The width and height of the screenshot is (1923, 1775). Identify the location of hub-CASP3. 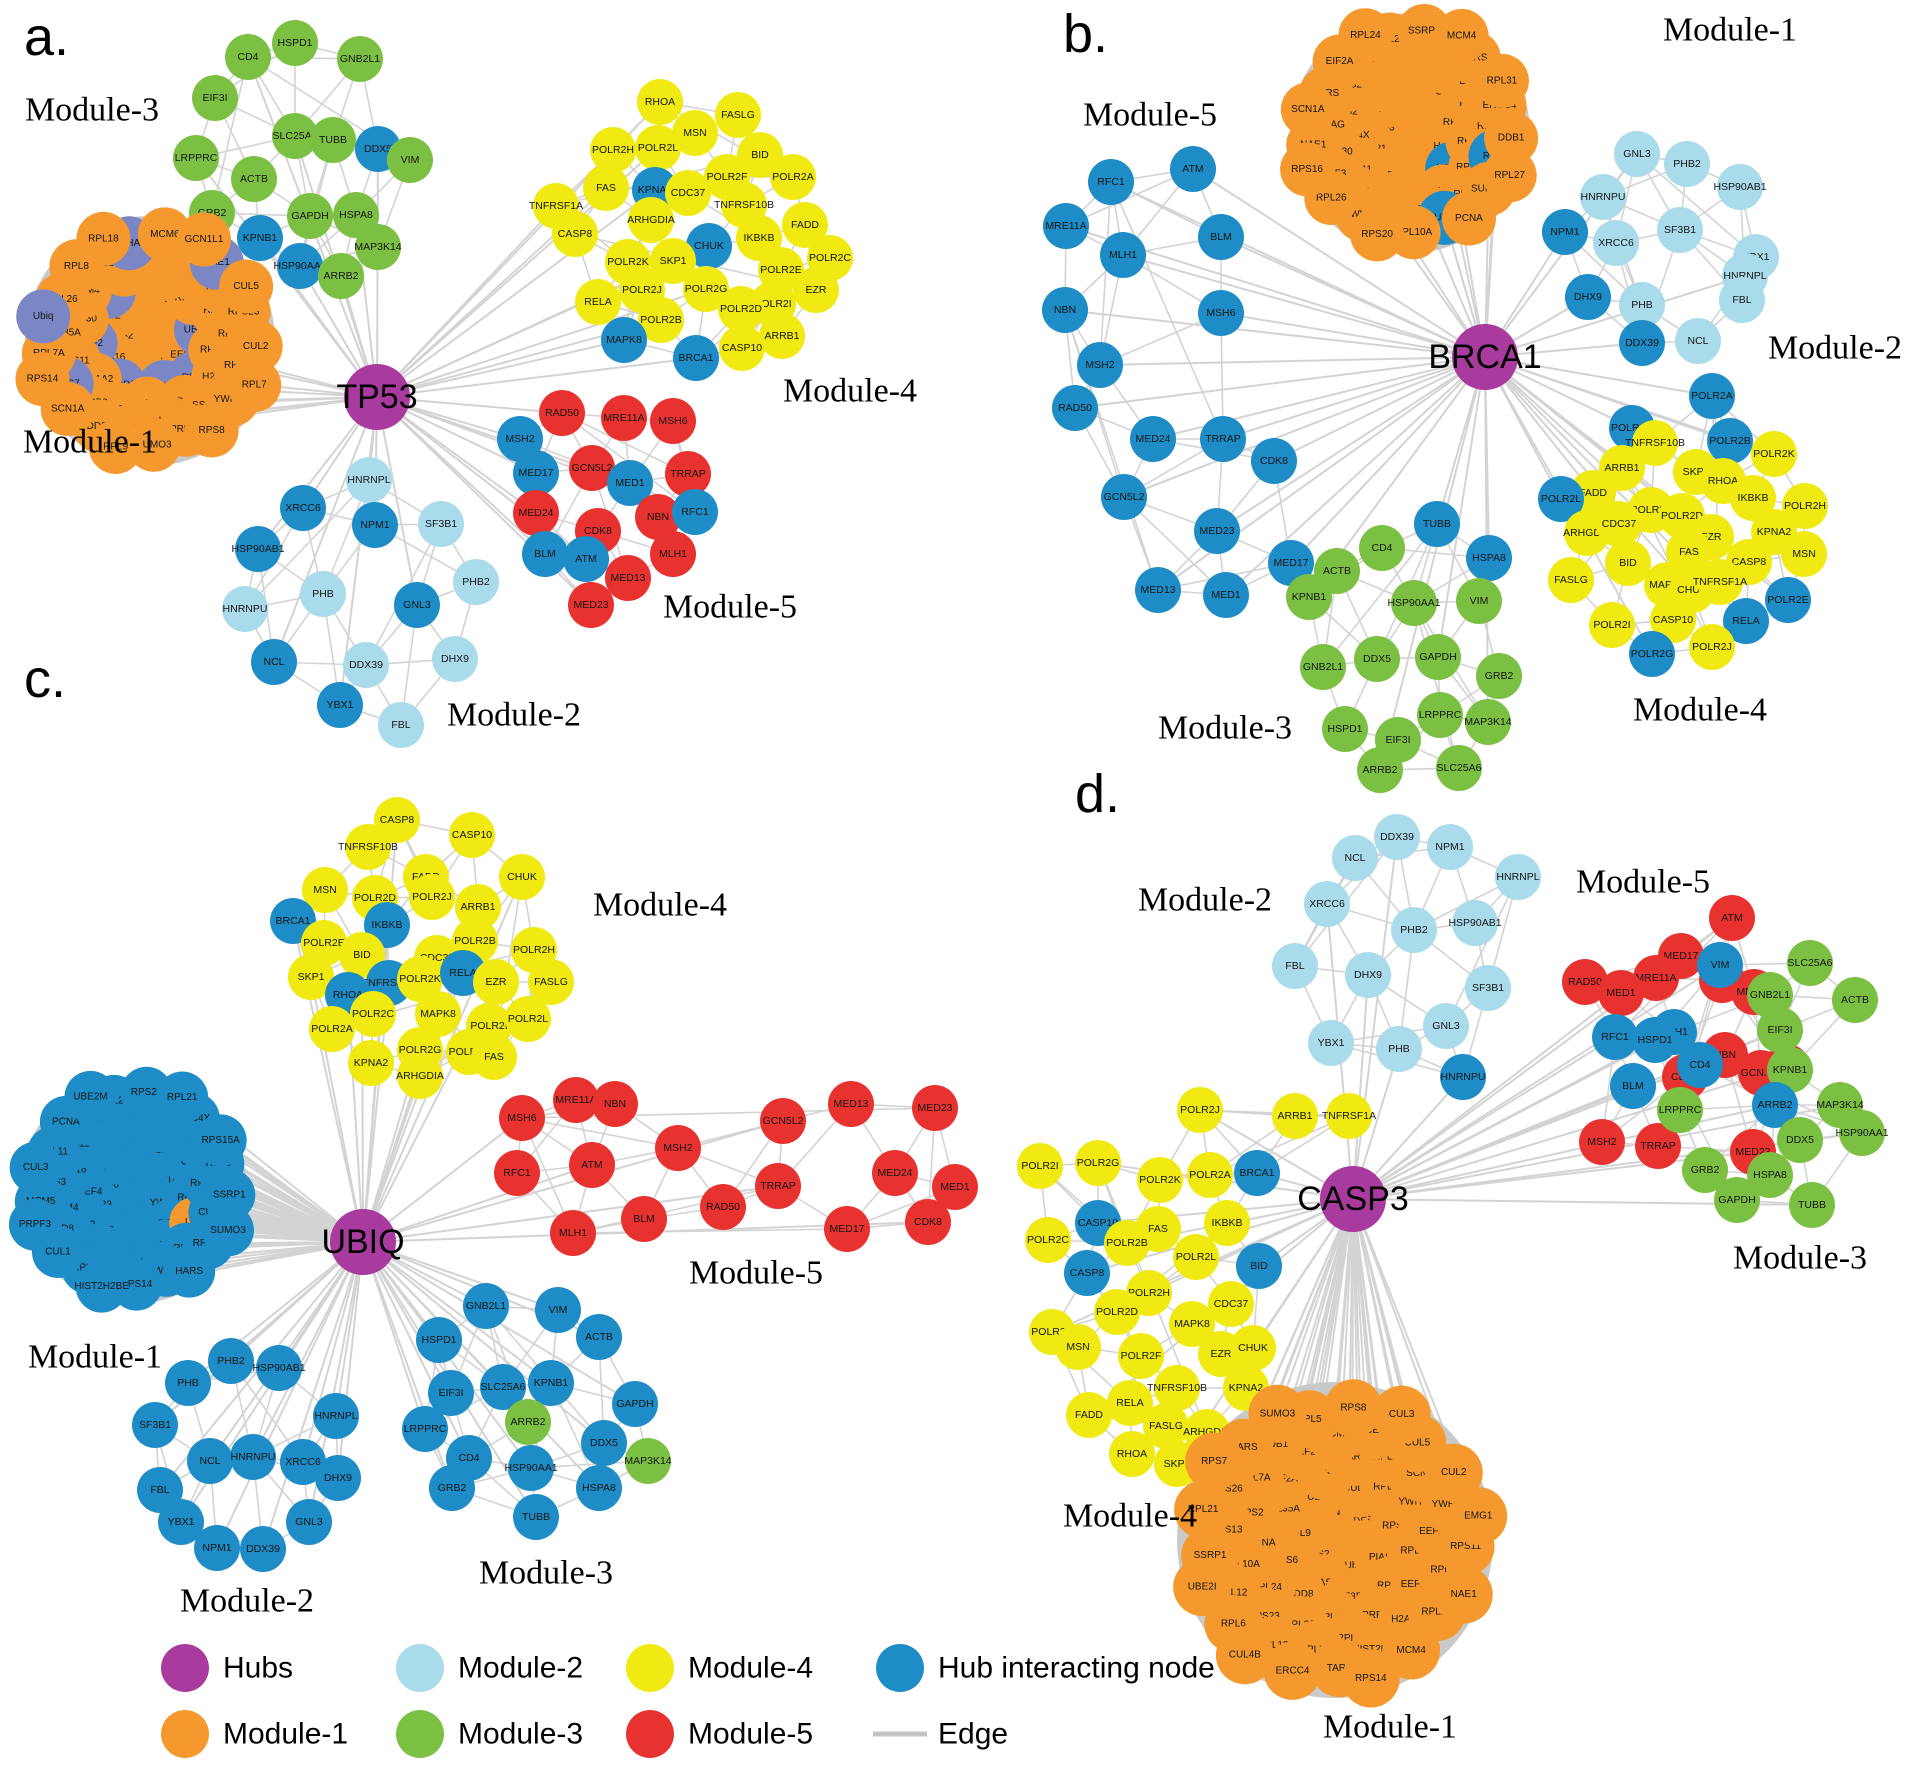
(1353, 1199).